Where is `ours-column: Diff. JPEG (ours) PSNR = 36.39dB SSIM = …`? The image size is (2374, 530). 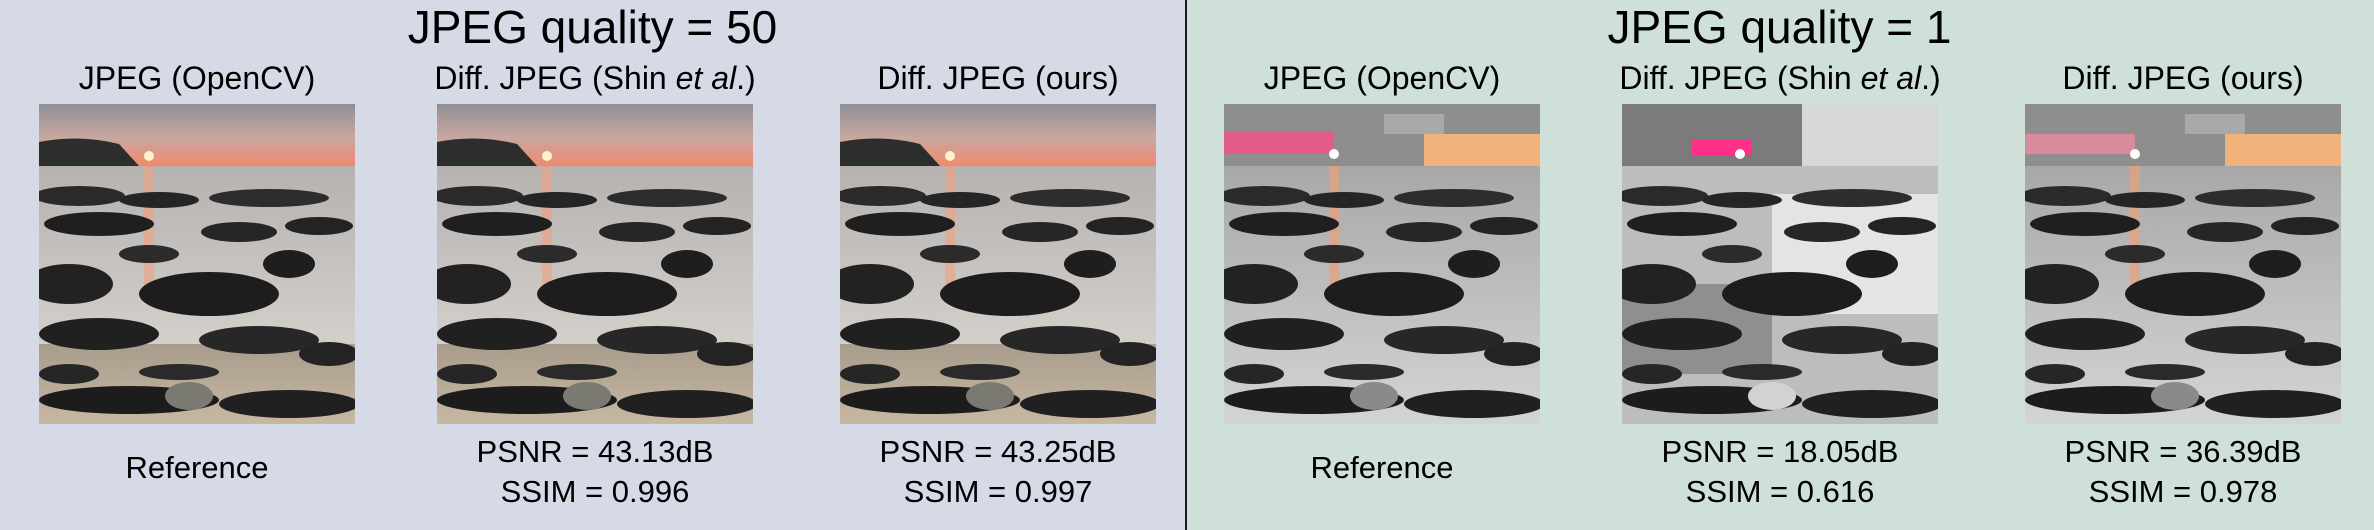 ours-column: Diff. JPEG (ours) PSNR = 36.39dB SSIM = … is located at coordinates (2183, 285).